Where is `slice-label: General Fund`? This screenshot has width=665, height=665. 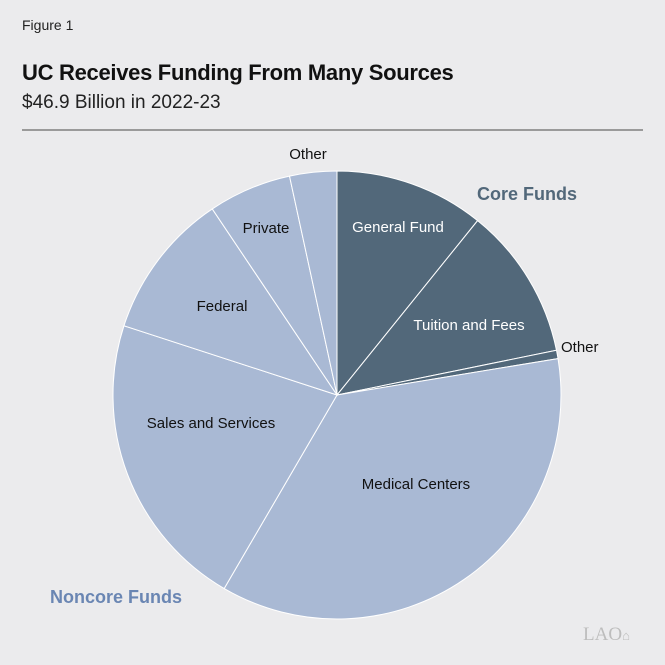
slice-label: General Fund is located at coordinates (398, 227).